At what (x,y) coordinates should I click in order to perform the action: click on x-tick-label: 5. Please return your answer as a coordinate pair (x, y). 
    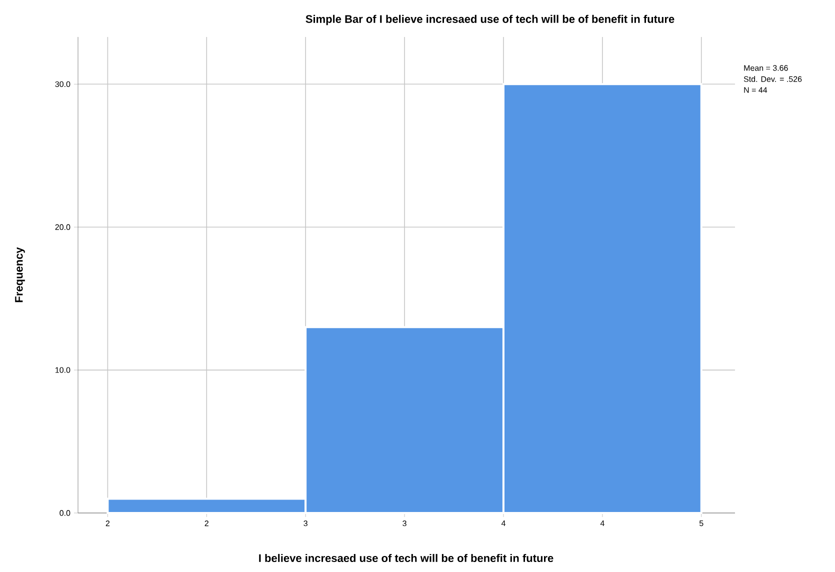
    Looking at the image, I should click on (701, 523).